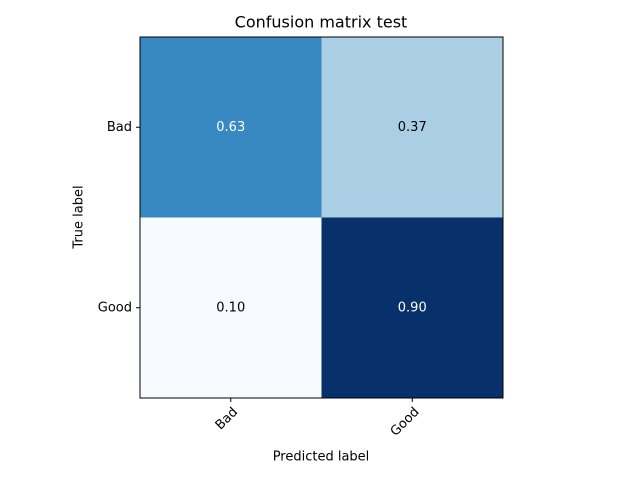 The height and width of the screenshot is (480, 640). Describe the element at coordinates (79, 217) in the screenshot. I see `y-axis-label: True label` at that location.